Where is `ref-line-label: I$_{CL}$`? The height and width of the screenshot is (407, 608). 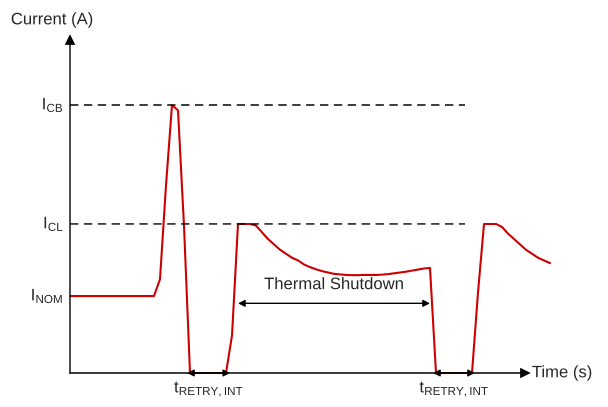
ref-line-label: I$_{CL}$ is located at coordinates (53, 224).